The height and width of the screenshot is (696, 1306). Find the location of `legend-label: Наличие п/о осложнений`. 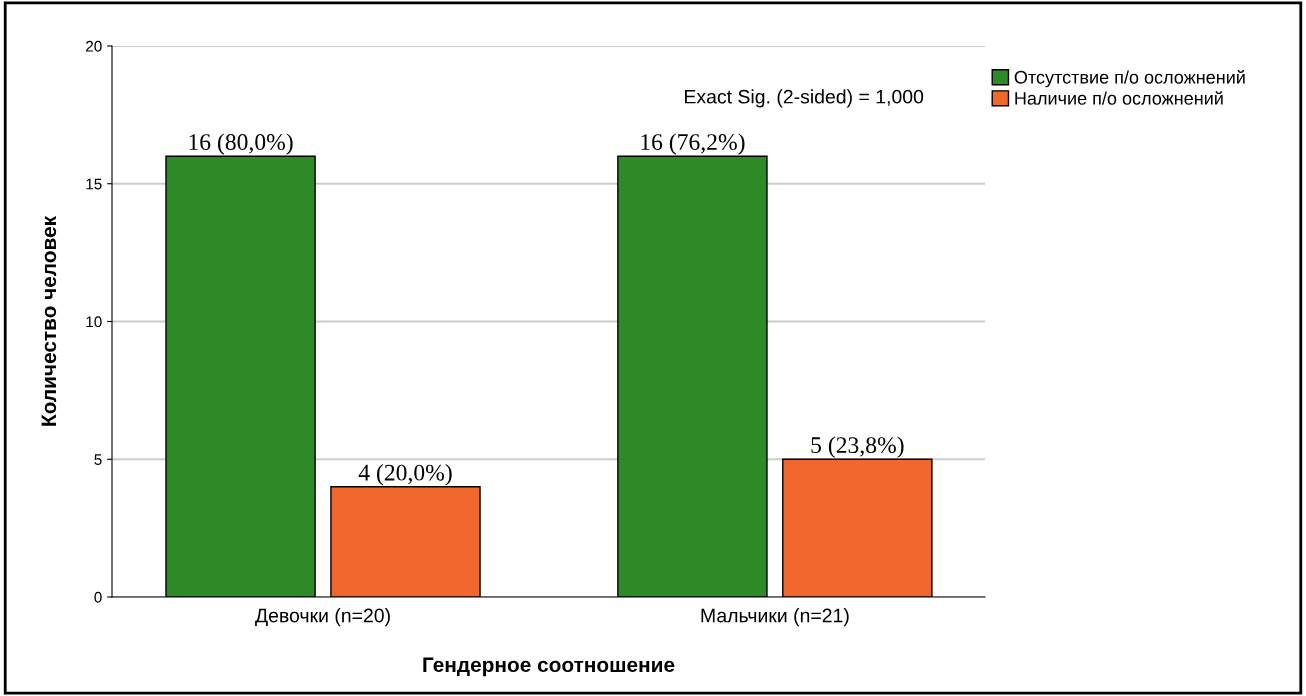

legend-label: Наличие п/о осложнений is located at coordinates (1119, 98).